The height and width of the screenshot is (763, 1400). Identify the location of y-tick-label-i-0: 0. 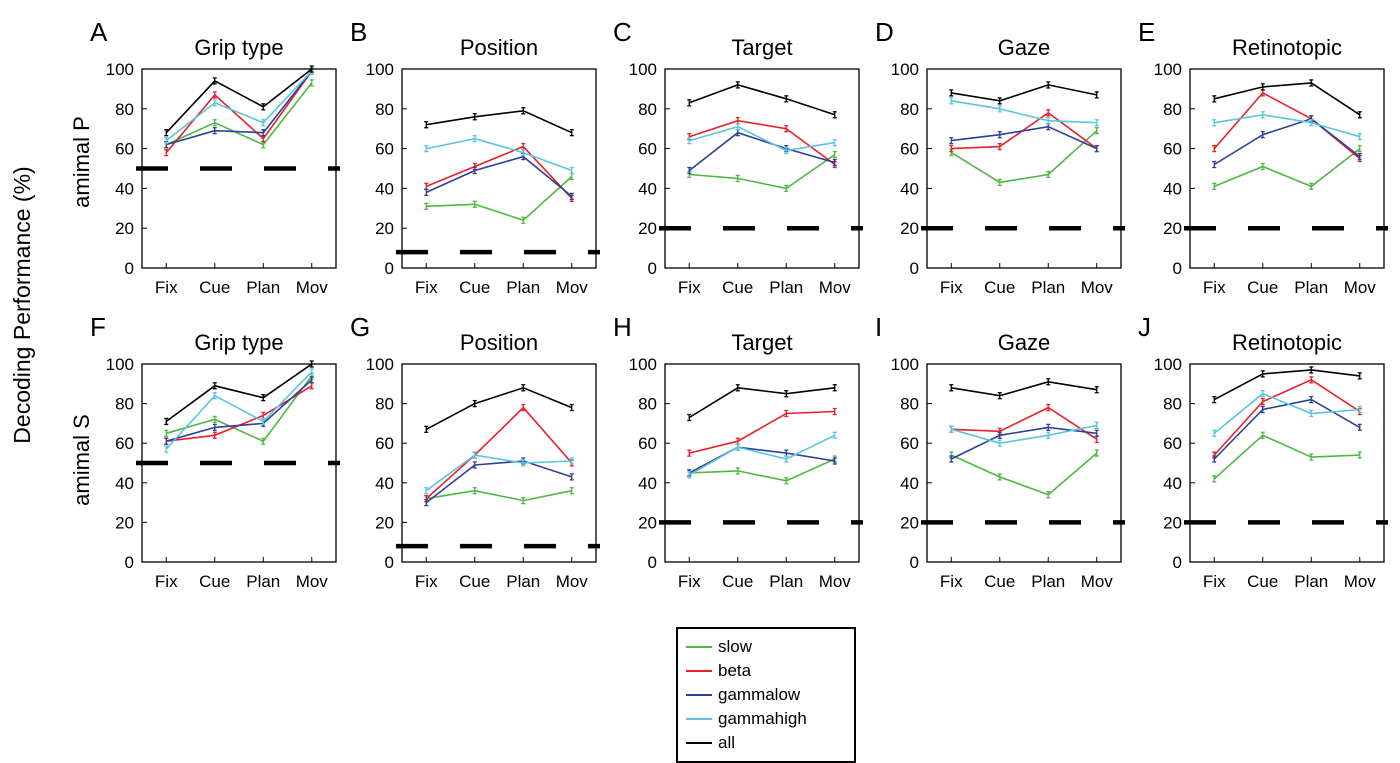
(914, 562).